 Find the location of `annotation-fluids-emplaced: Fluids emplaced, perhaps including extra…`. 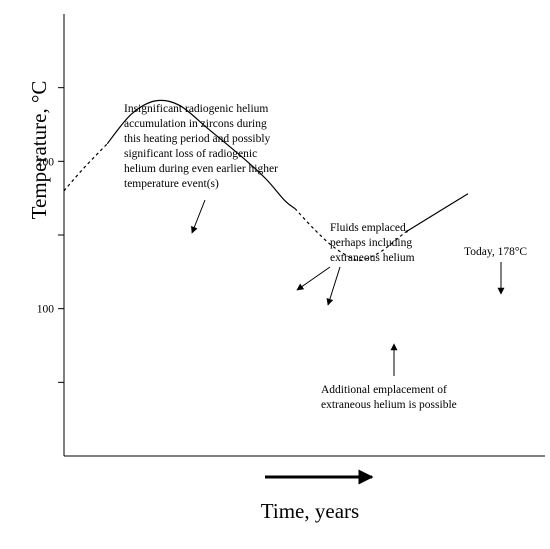

annotation-fluids-emplaced: Fluids emplaced, perhaps including extra… is located at coordinates (355, 264).